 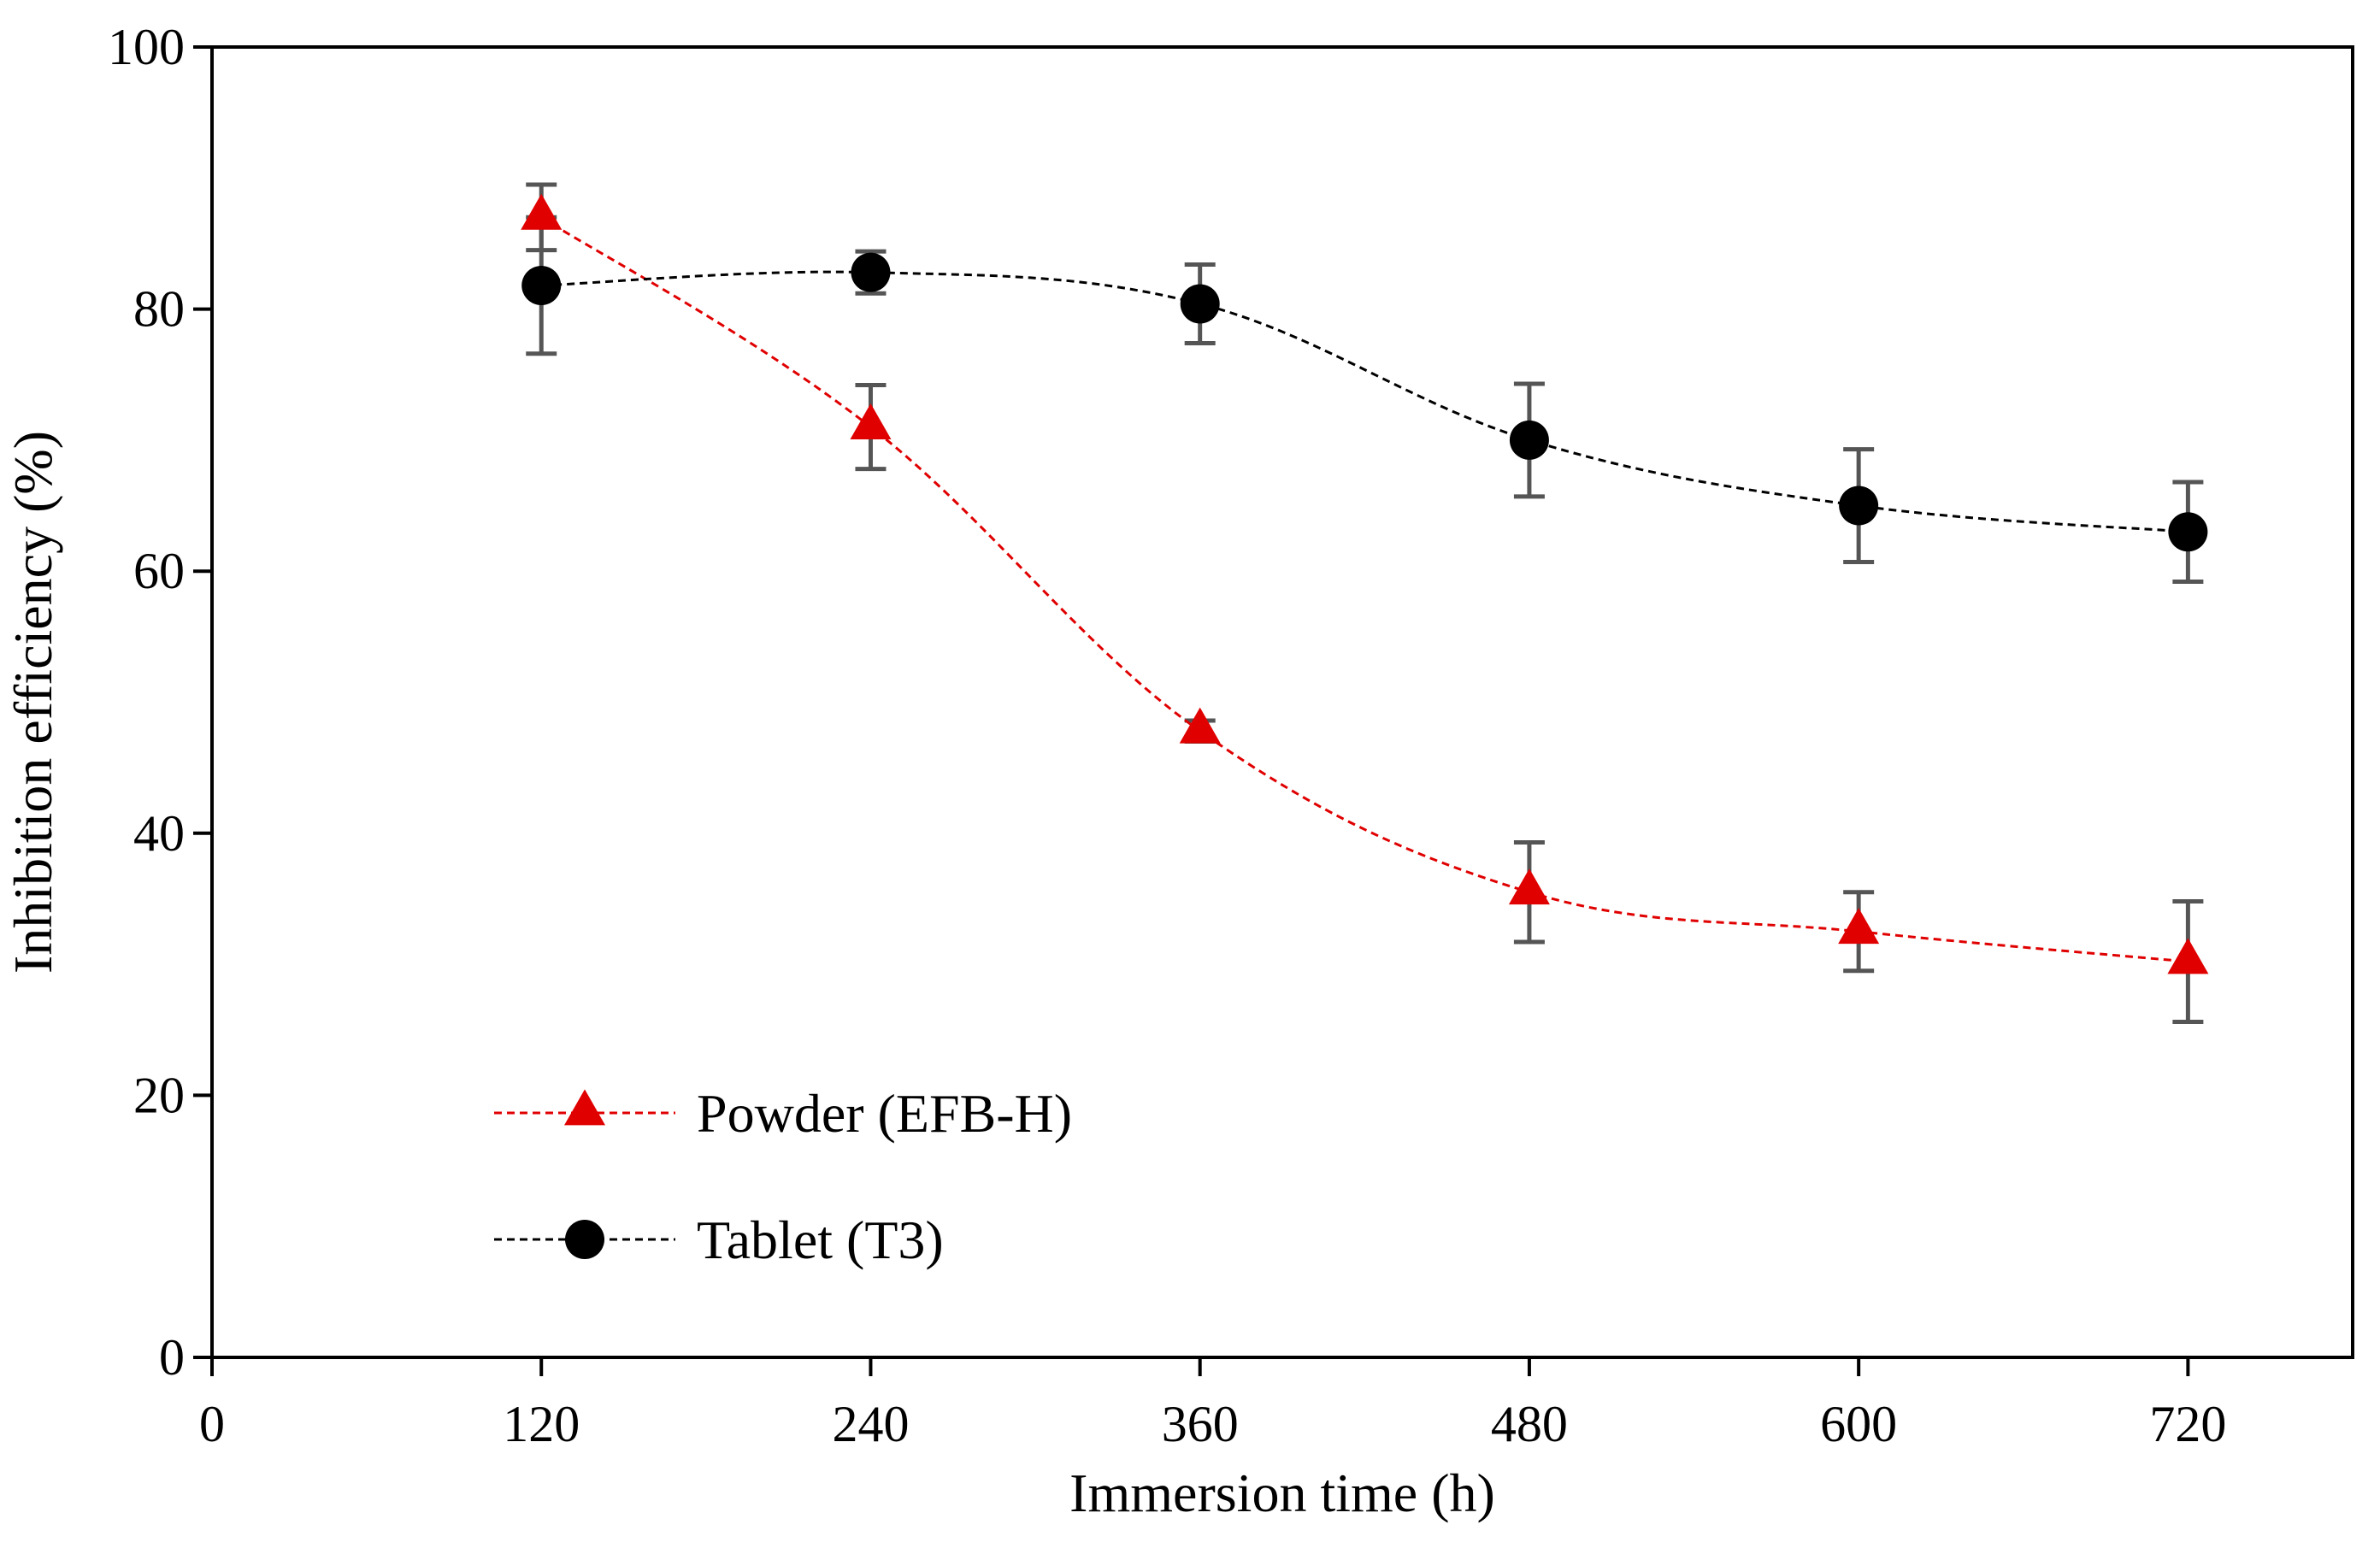 I want to click on legend-marker-tablet, so click(x=585, y=1239).